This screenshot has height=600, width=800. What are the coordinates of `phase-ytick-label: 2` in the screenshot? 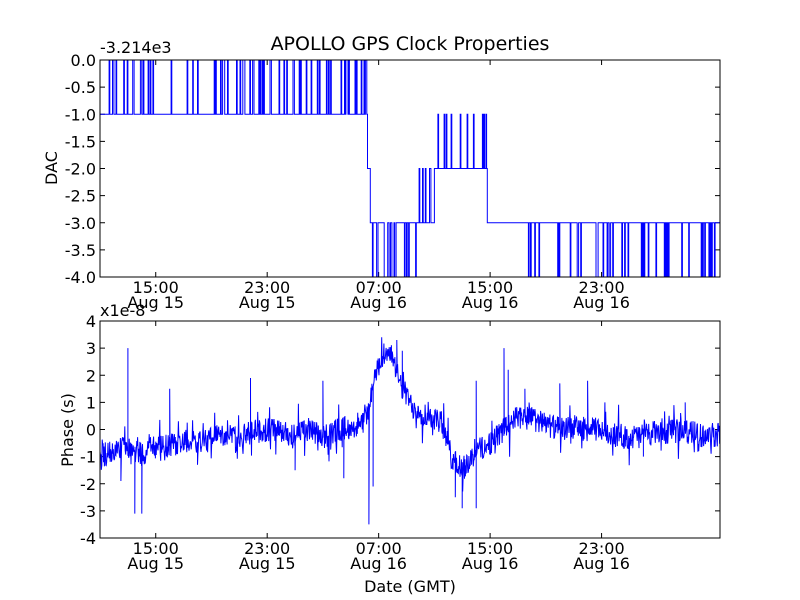 It's located at (91, 375).